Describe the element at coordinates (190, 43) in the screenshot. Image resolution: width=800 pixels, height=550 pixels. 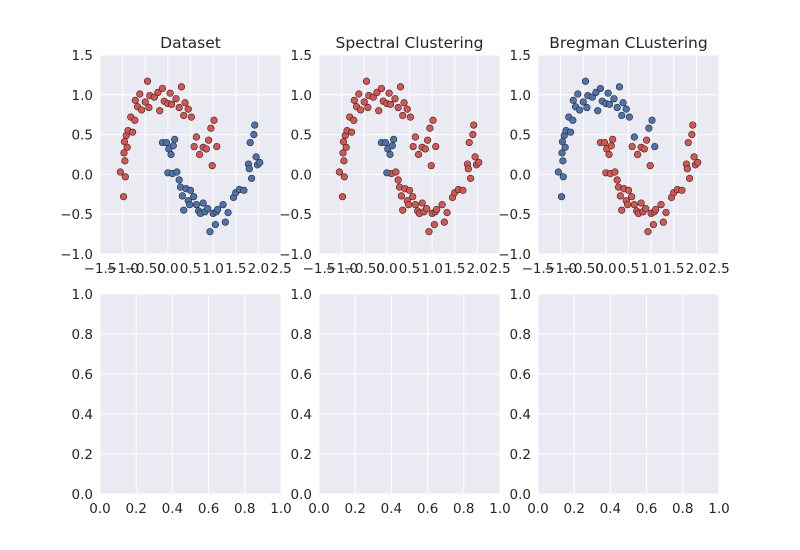
I see `subplot-title: Dataset` at that location.